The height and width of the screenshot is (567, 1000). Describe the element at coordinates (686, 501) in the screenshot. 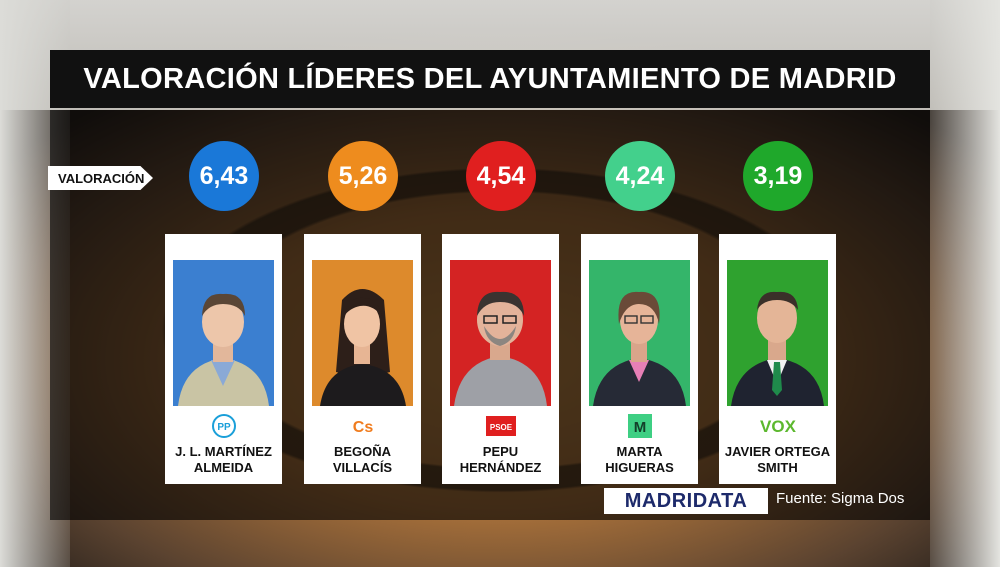

I see `brand-logo: MADRIDATA` at that location.